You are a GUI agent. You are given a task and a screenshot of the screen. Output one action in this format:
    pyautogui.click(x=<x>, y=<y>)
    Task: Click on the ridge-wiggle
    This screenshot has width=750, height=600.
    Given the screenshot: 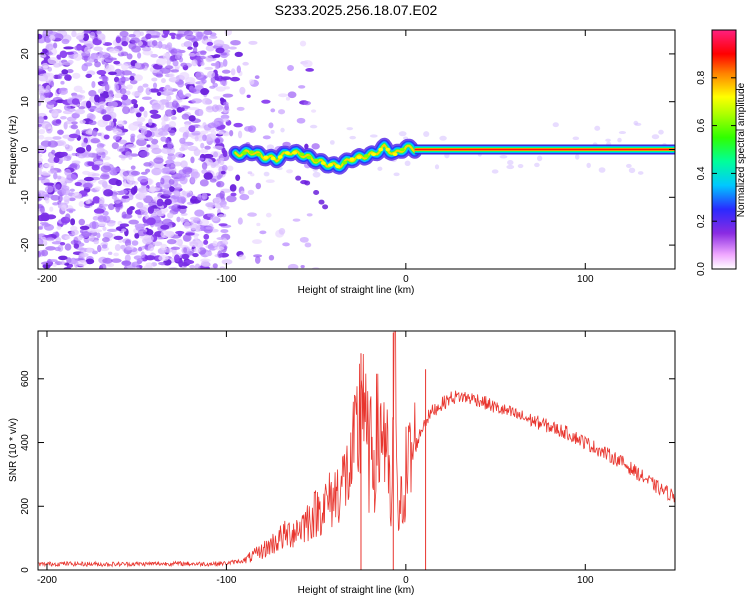 What is the action you would take?
    pyautogui.click(x=325, y=156)
    